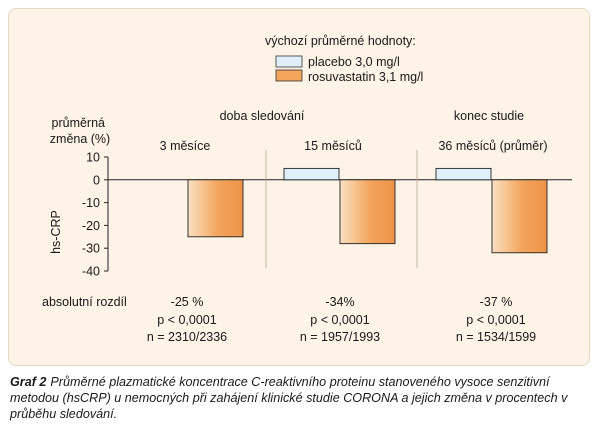 The height and width of the screenshot is (430, 600). What do you see at coordinates (56, 232) in the screenshot?
I see `y-axis-label-side: hs-CRP` at bounding box center [56, 232].